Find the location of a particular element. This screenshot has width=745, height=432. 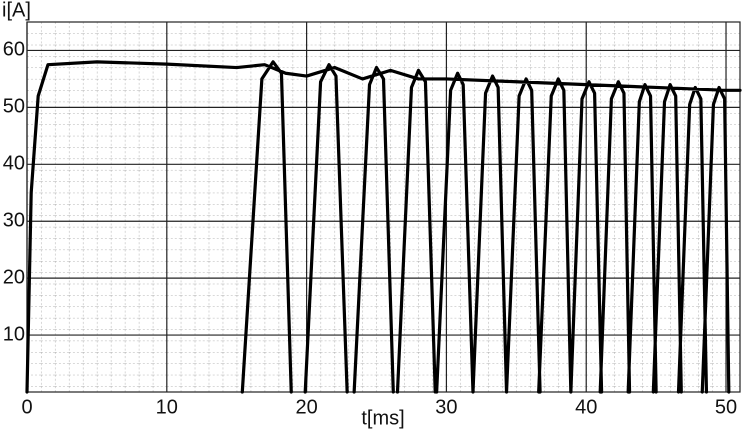

x-axis-label: t[ms] is located at coordinates (382, 418).